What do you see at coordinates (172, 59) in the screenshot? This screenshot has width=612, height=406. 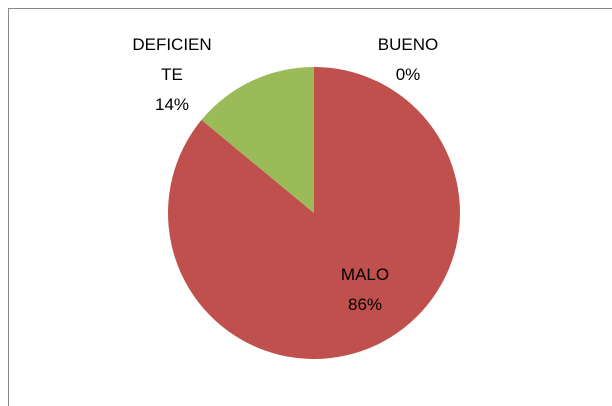 I see `category-label: DEFICIENTE` at bounding box center [172, 59].